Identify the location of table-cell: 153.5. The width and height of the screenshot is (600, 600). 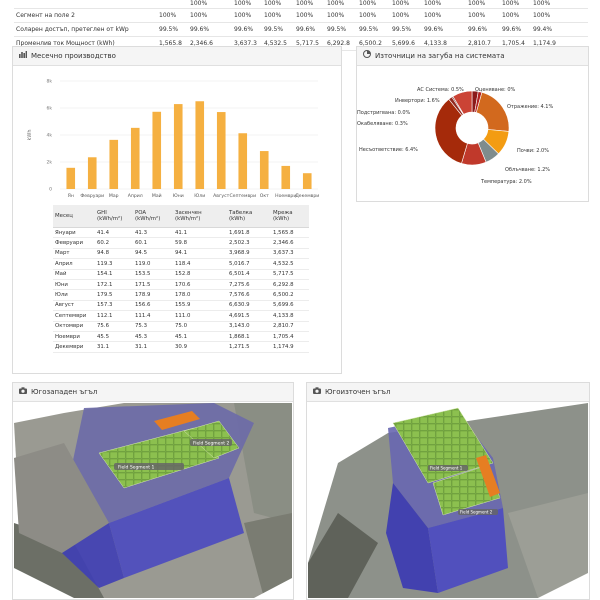
(153, 274).